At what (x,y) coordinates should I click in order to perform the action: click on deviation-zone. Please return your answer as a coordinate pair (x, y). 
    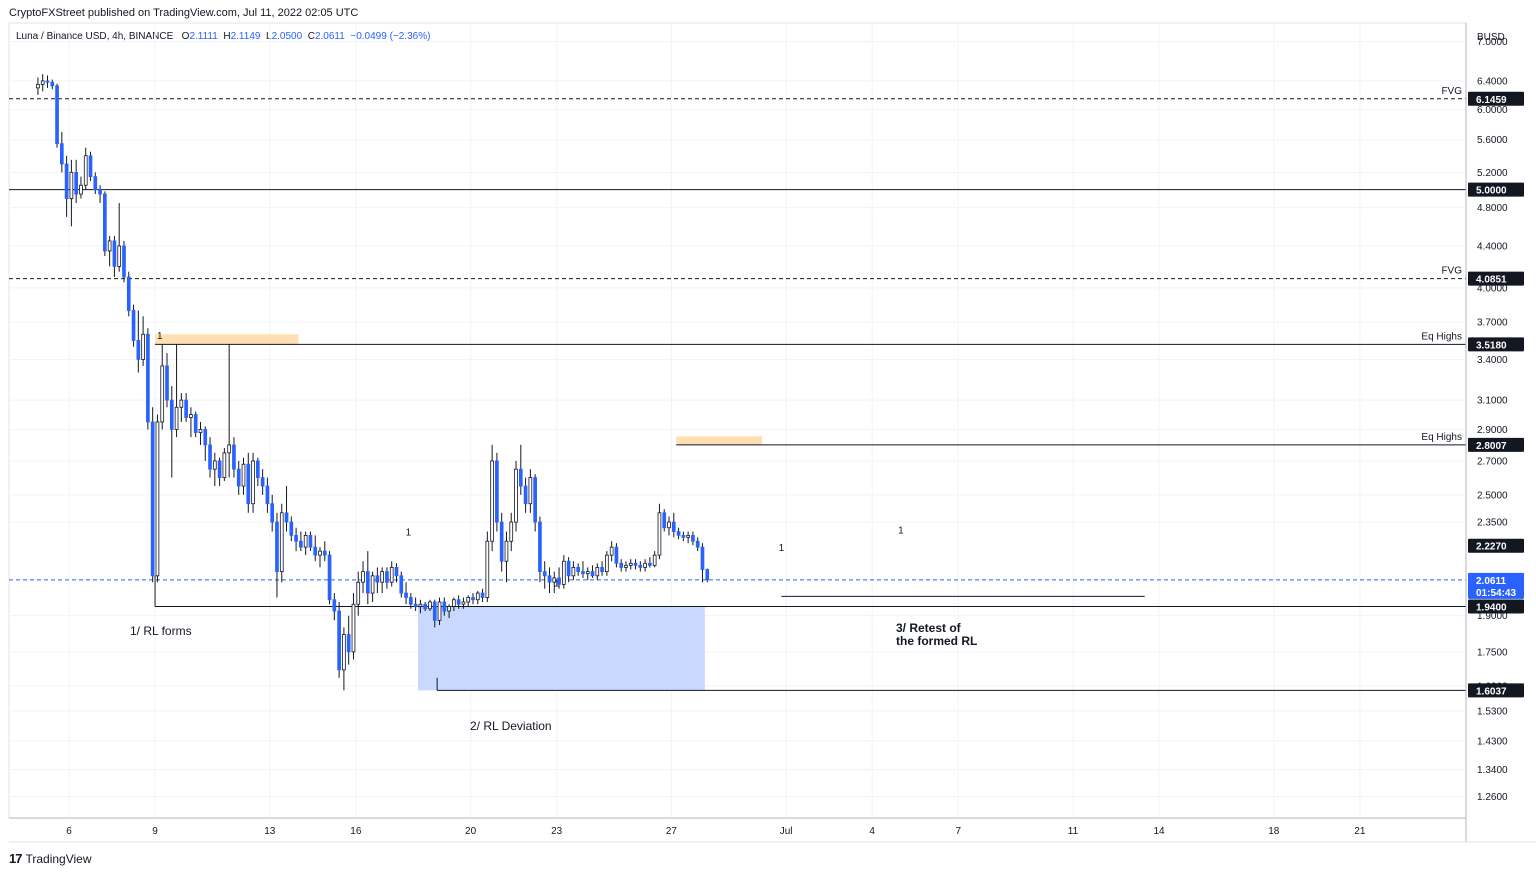
    Looking at the image, I should click on (561, 648).